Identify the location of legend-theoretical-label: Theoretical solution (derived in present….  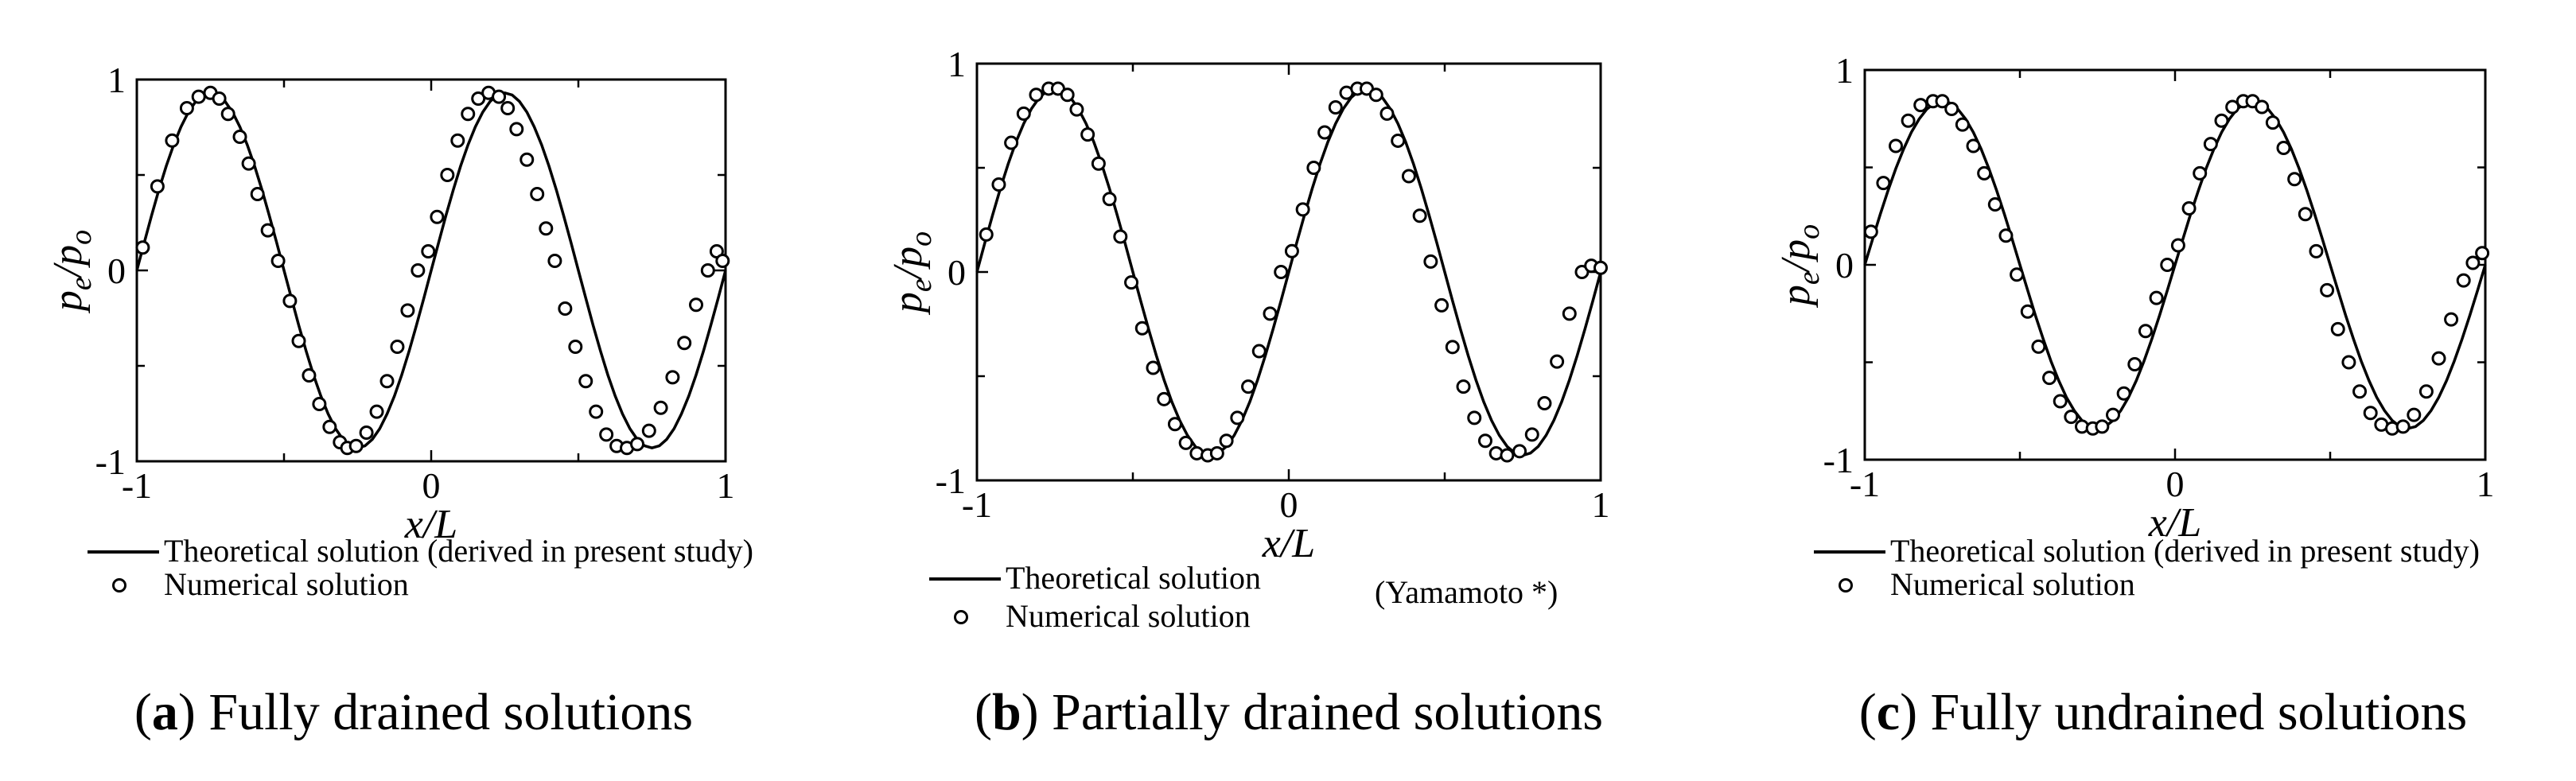
(2185, 551).